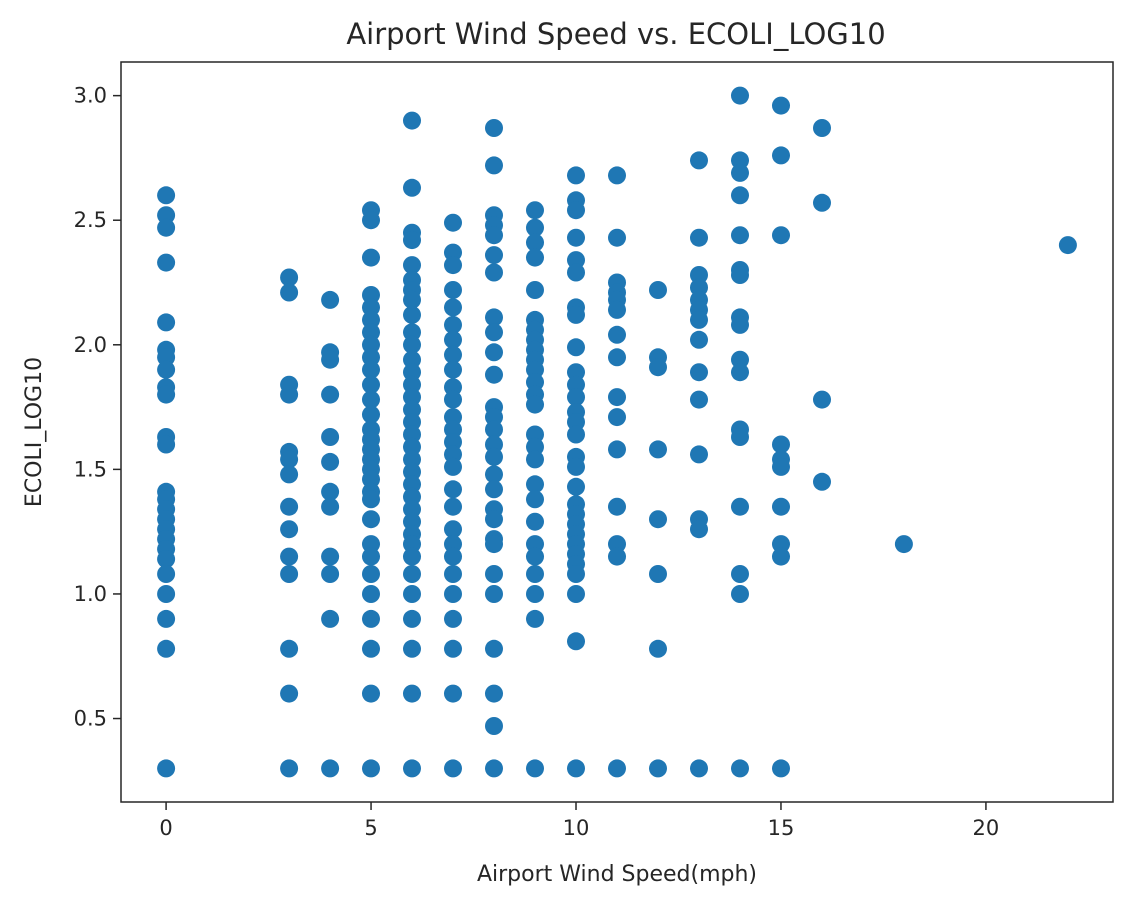 Image resolution: width=1132 pixels, height=908 pixels. I want to click on x-tick-label: 20, so click(986, 828).